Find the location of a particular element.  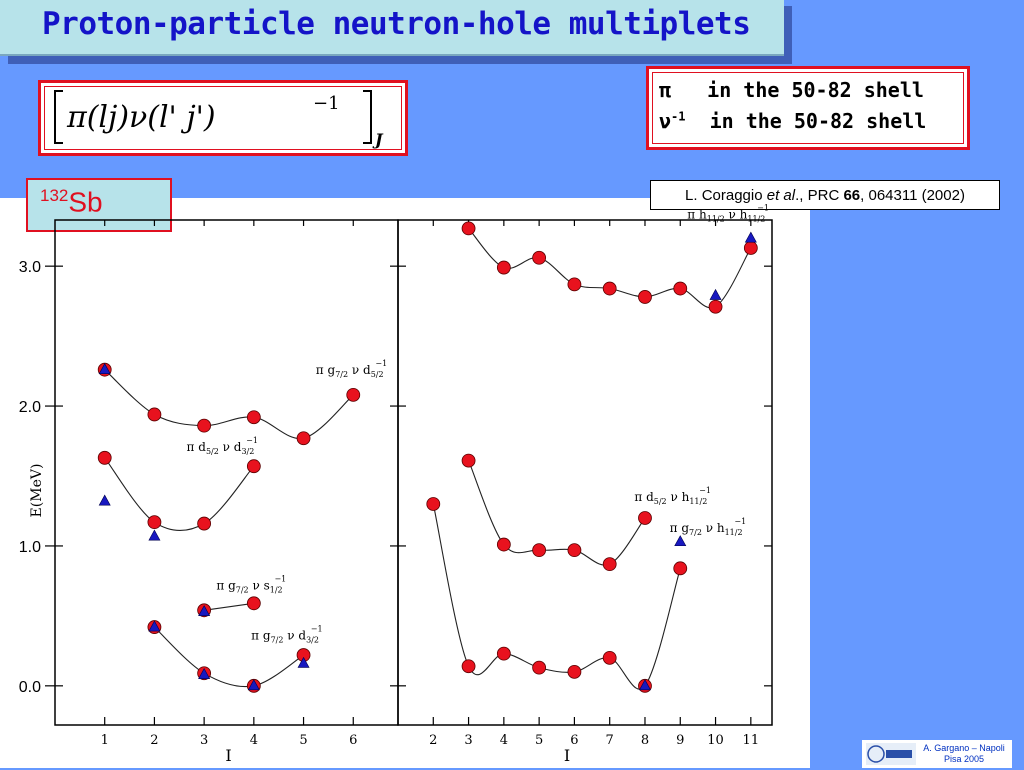

infn-logo is located at coordinates (891, 754).